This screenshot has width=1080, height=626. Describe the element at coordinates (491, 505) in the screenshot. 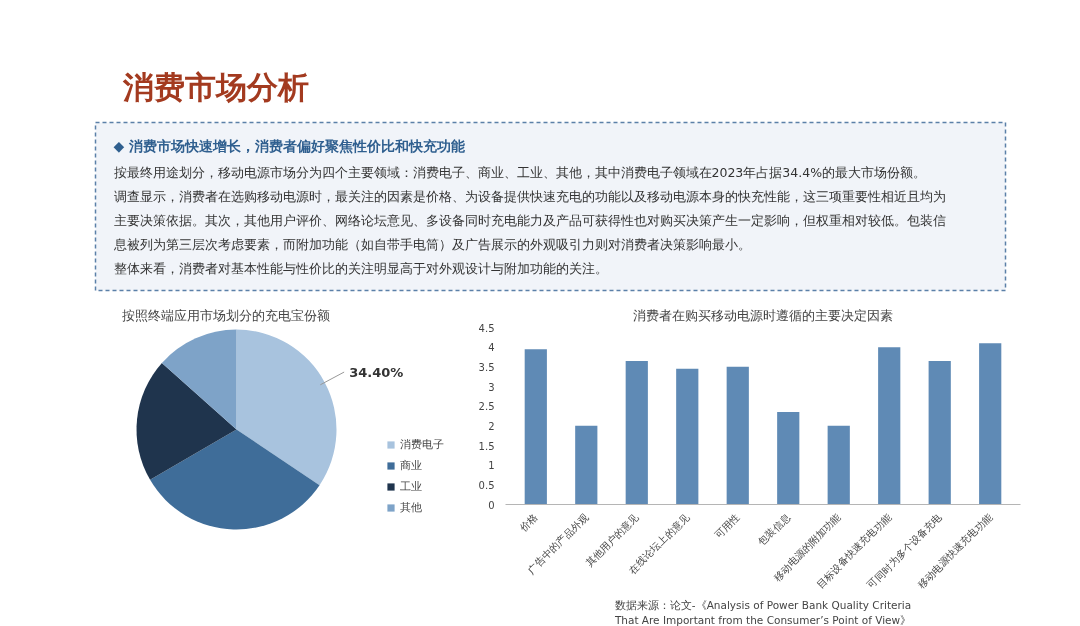

I see `y-tick-label: 0` at that location.